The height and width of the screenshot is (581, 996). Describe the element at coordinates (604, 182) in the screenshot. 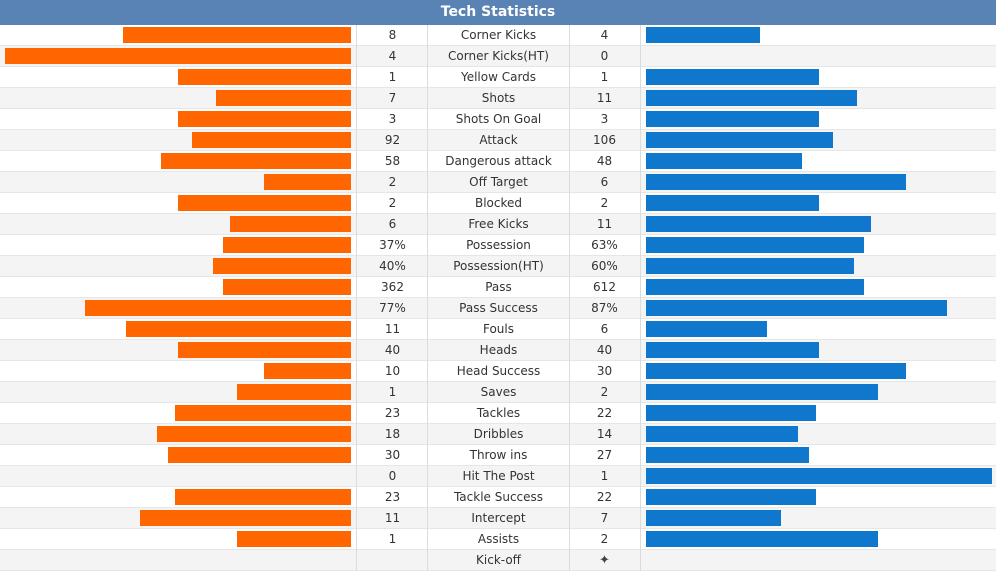

I see `away-value: 6` at that location.